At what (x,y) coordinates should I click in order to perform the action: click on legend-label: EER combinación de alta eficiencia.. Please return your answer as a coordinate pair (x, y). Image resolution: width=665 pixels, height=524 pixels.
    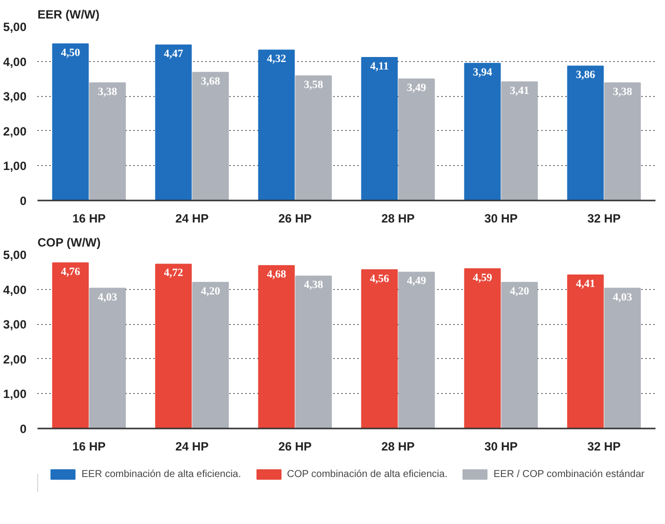
    Looking at the image, I should click on (161, 474).